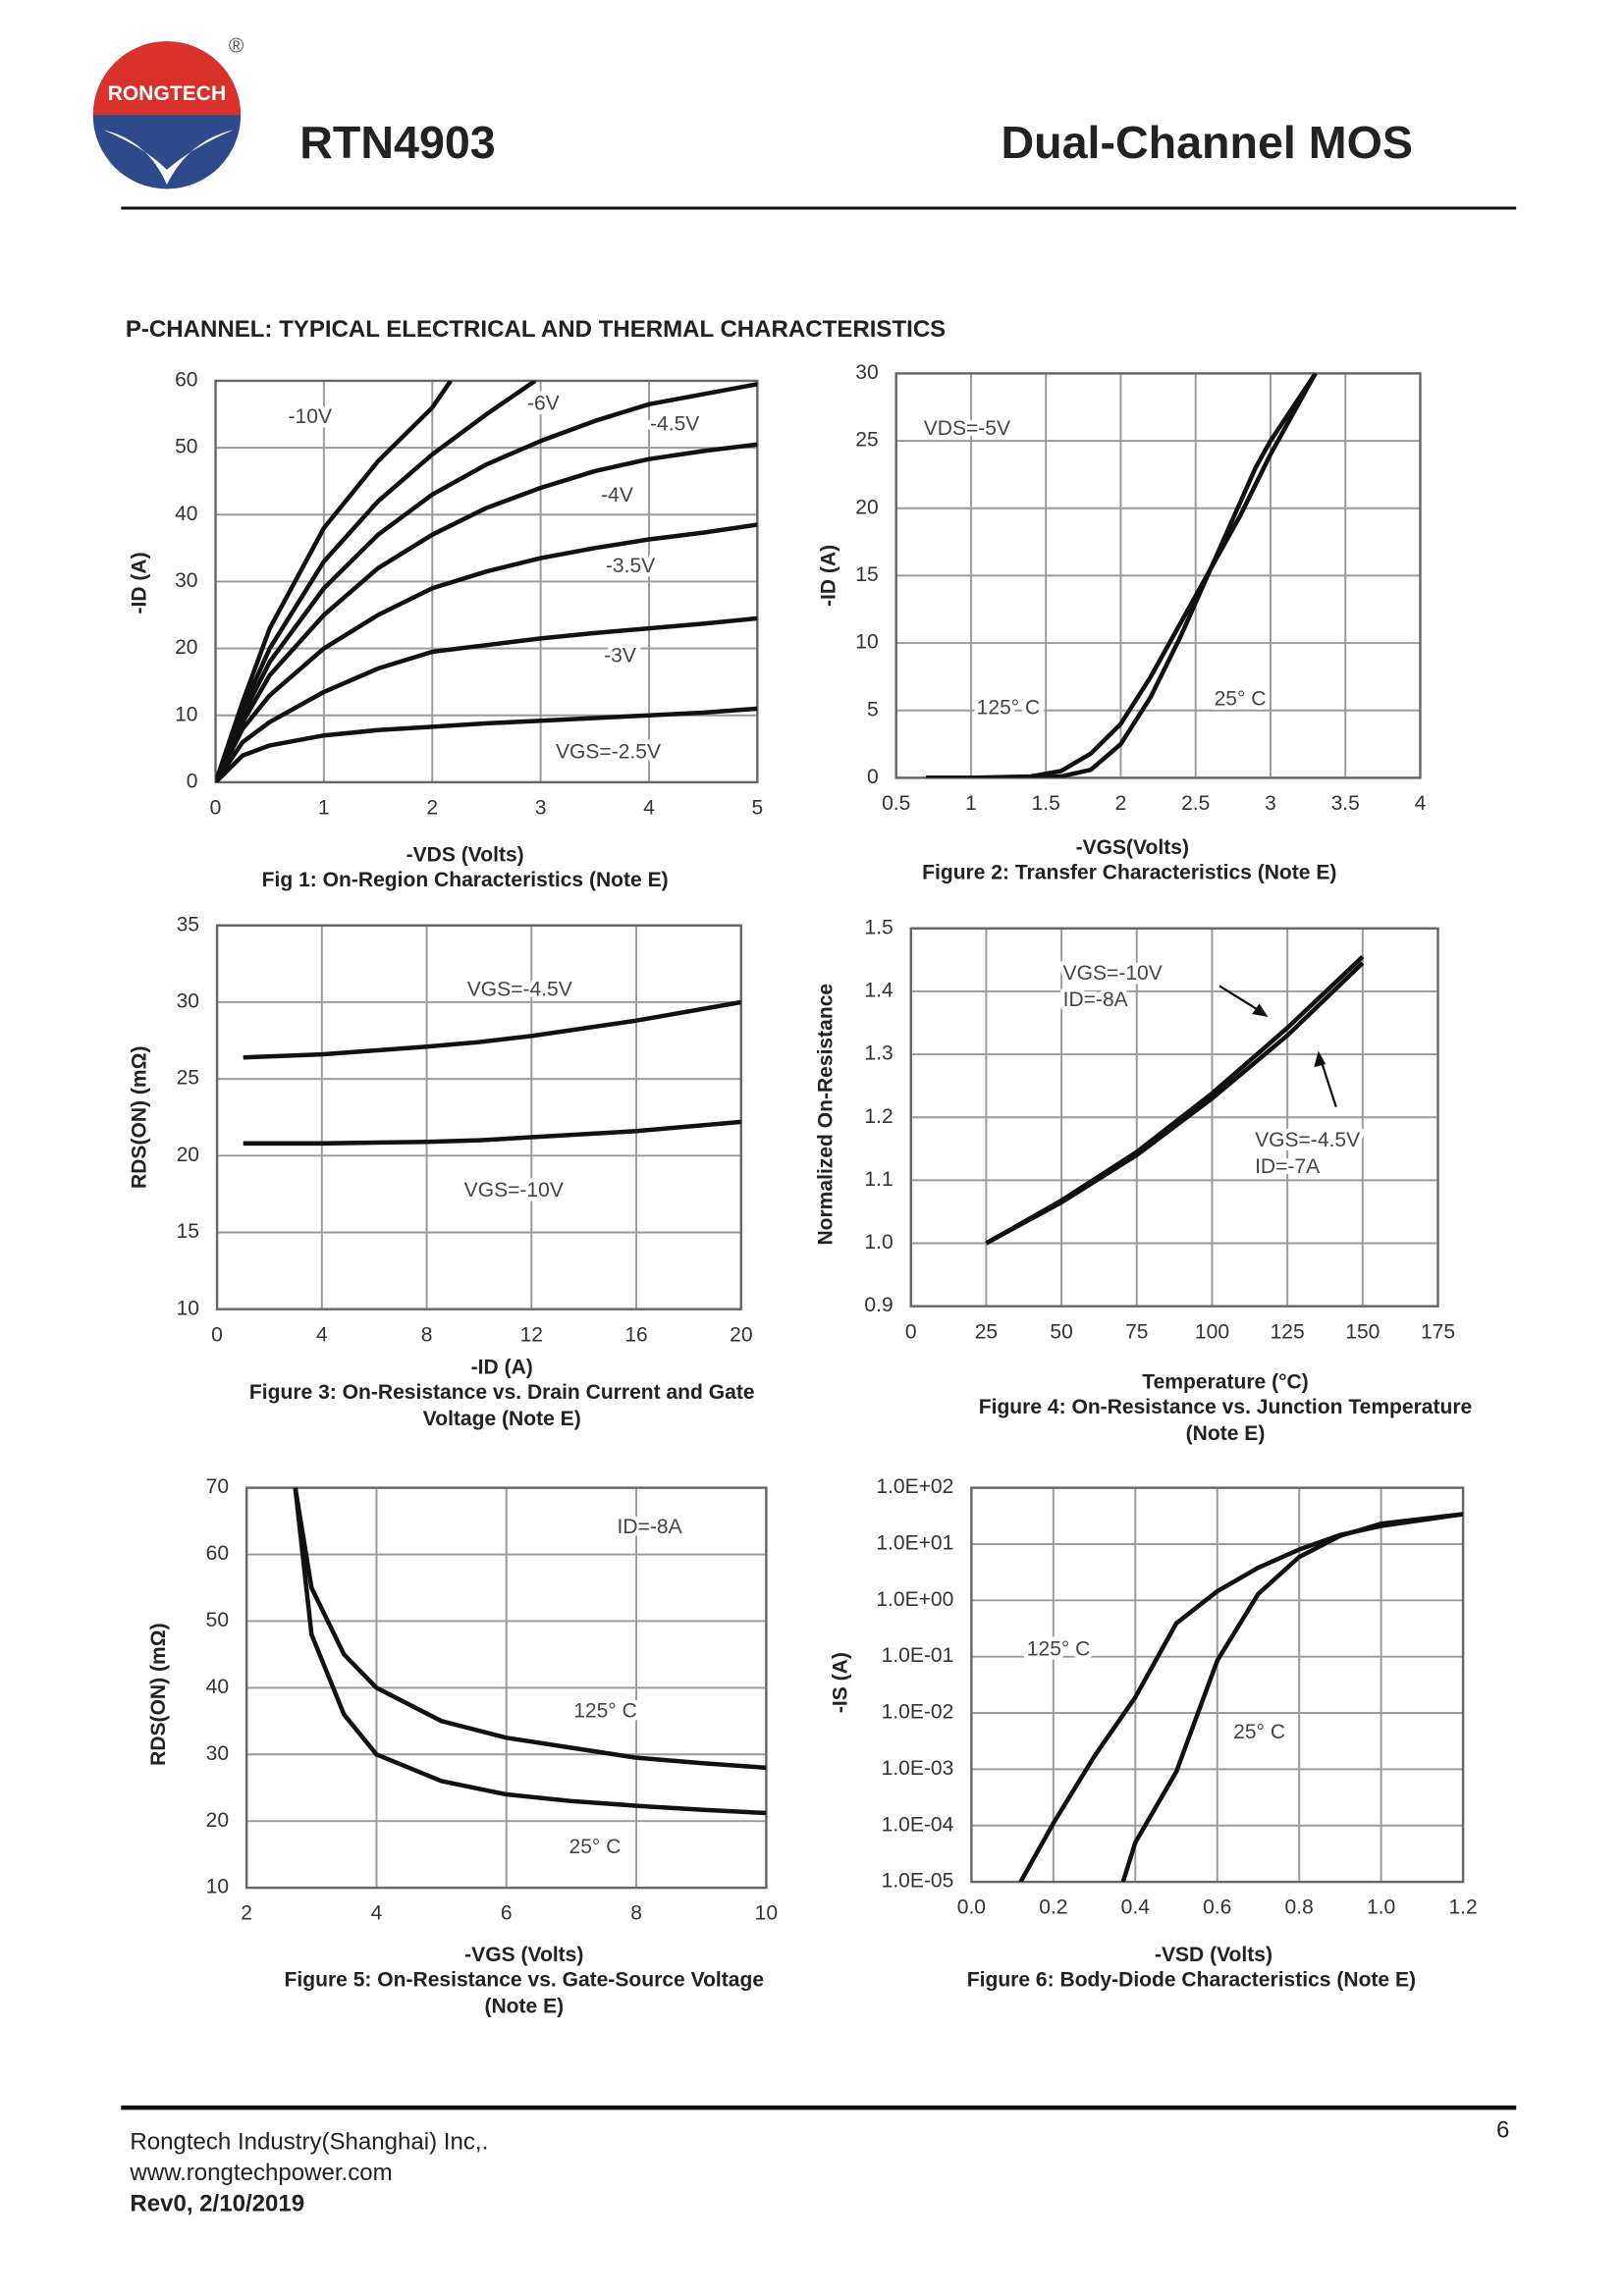  What do you see at coordinates (217, 2204) in the screenshot?
I see `footer-revision: Rev0, 2/10/2019` at bounding box center [217, 2204].